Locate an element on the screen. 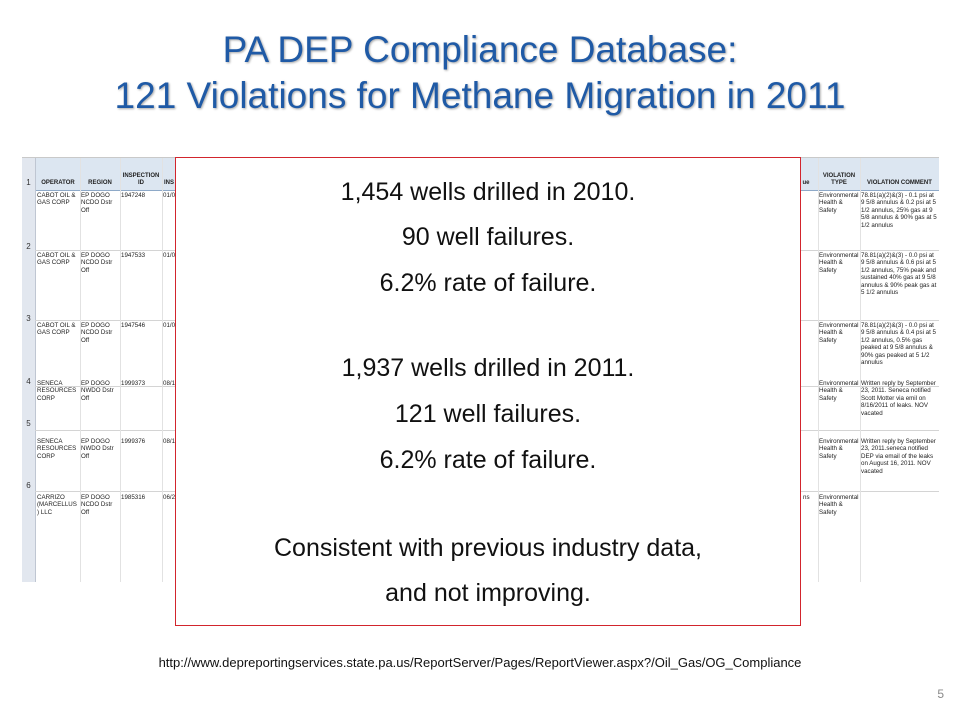 The width and height of the screenshot is (960, 720). cell-ins: 06/2 is located at coordinates (169, 497).